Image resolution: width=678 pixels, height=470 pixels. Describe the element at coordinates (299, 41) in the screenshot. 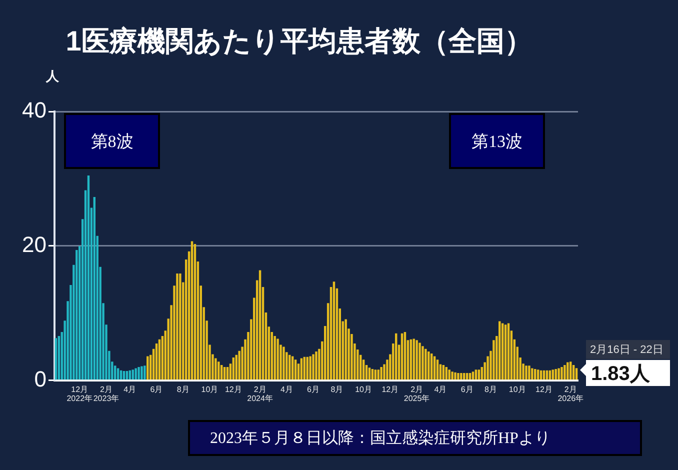

I see `chart-title: 1医療機関あたり平均患者数（全国）` at that location.